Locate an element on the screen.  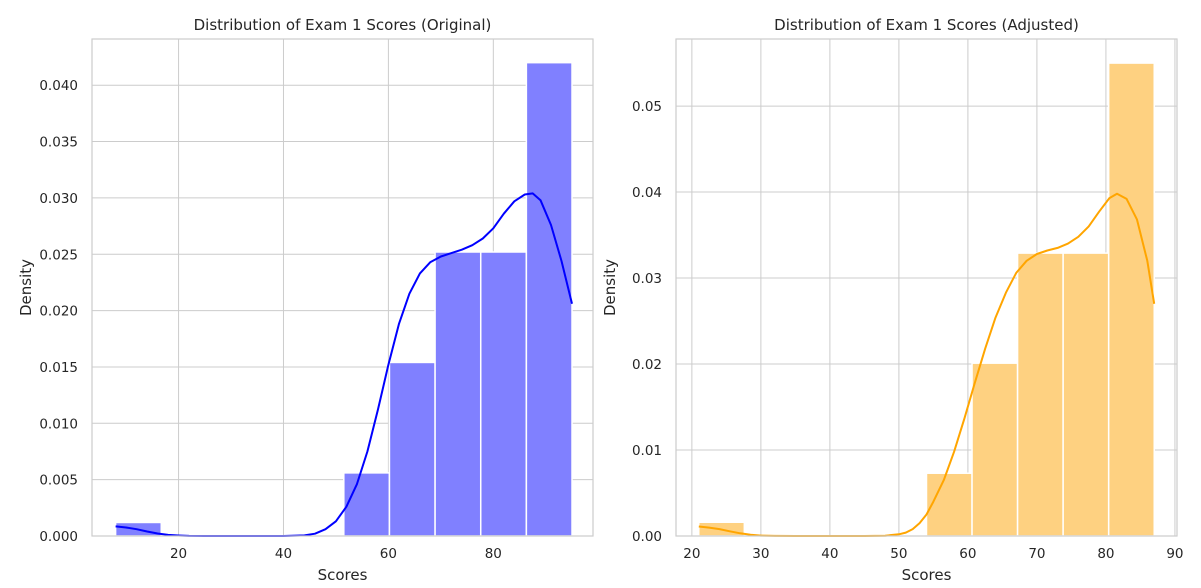
chart-adjusted-y-tick-label: 0.03 is located at coordinates (647, 279).